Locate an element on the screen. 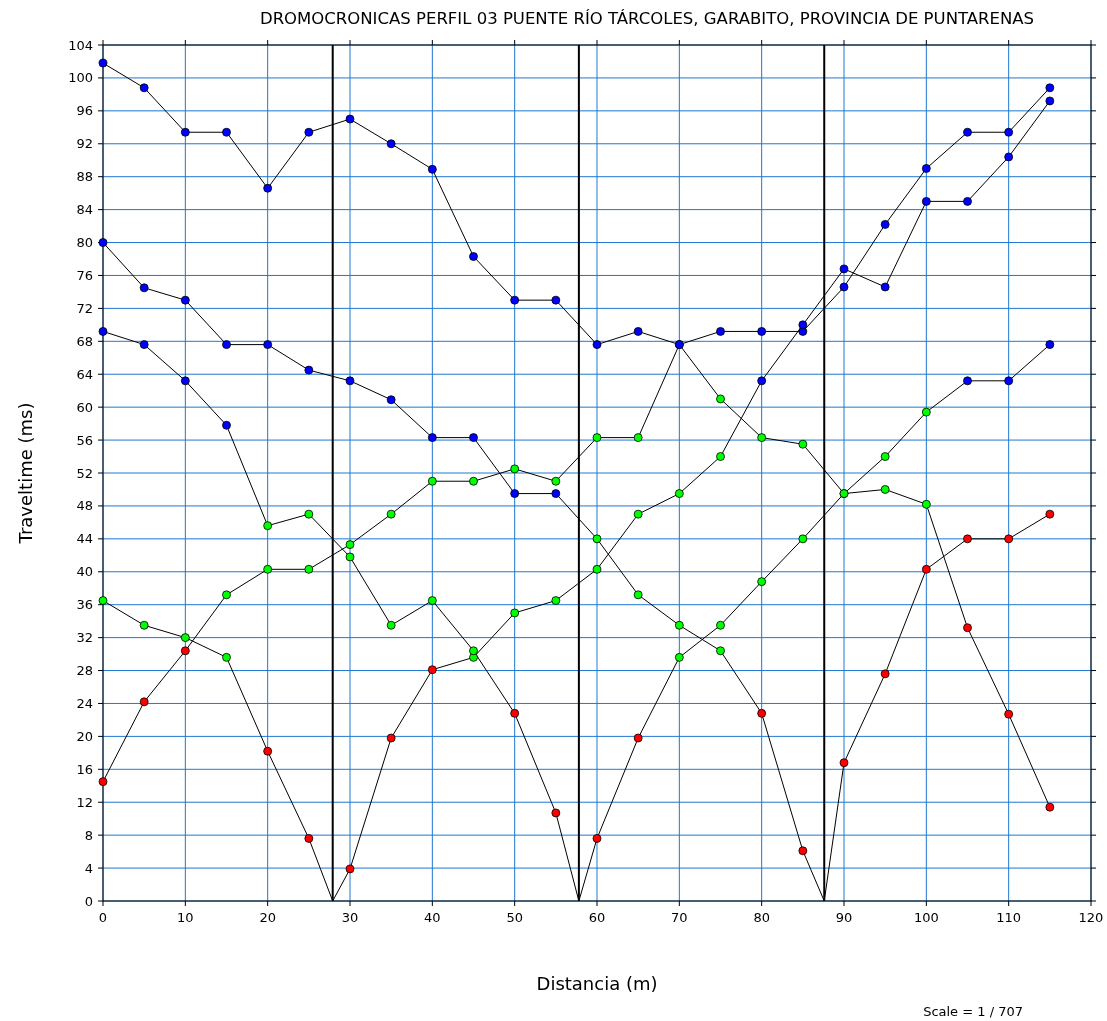  y-axis-title: Traveltime (ms) is located at coordinates (25, 473).